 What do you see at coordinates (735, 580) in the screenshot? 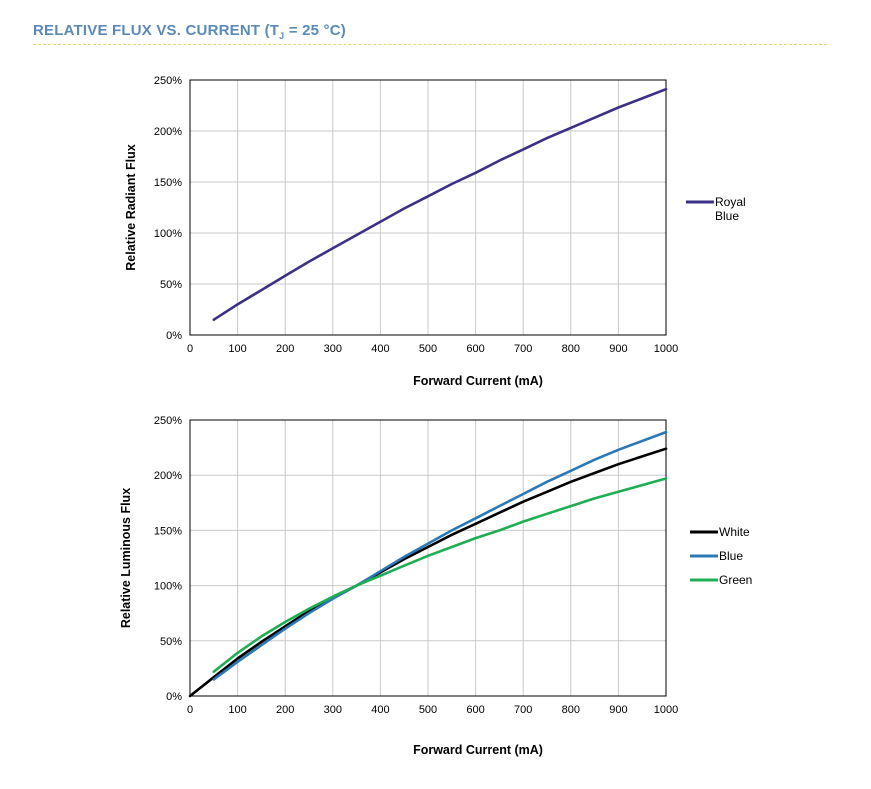
I see `legend-label-green: Green` at bounding box center [735, 580].